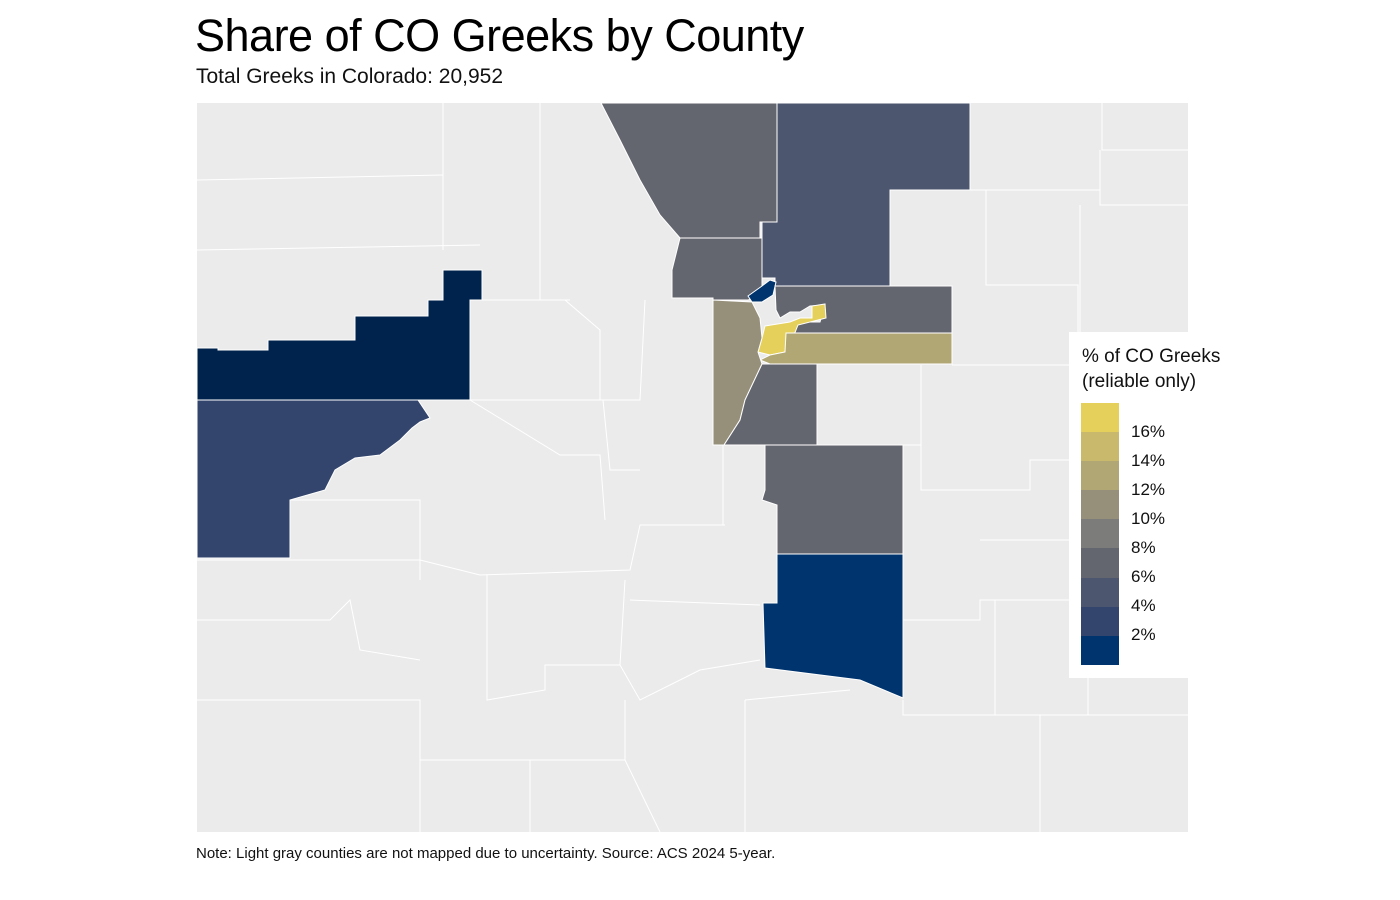  Describe the element at coordinates (1143, 605) in the screenshot. I see `legend-label: 4%` at that location.